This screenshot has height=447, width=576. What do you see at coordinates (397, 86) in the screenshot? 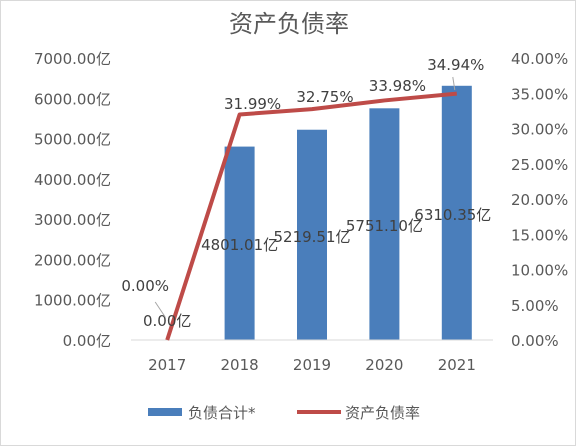
I see `line-data-label: 33.98%` at bounding box center [397, 86].